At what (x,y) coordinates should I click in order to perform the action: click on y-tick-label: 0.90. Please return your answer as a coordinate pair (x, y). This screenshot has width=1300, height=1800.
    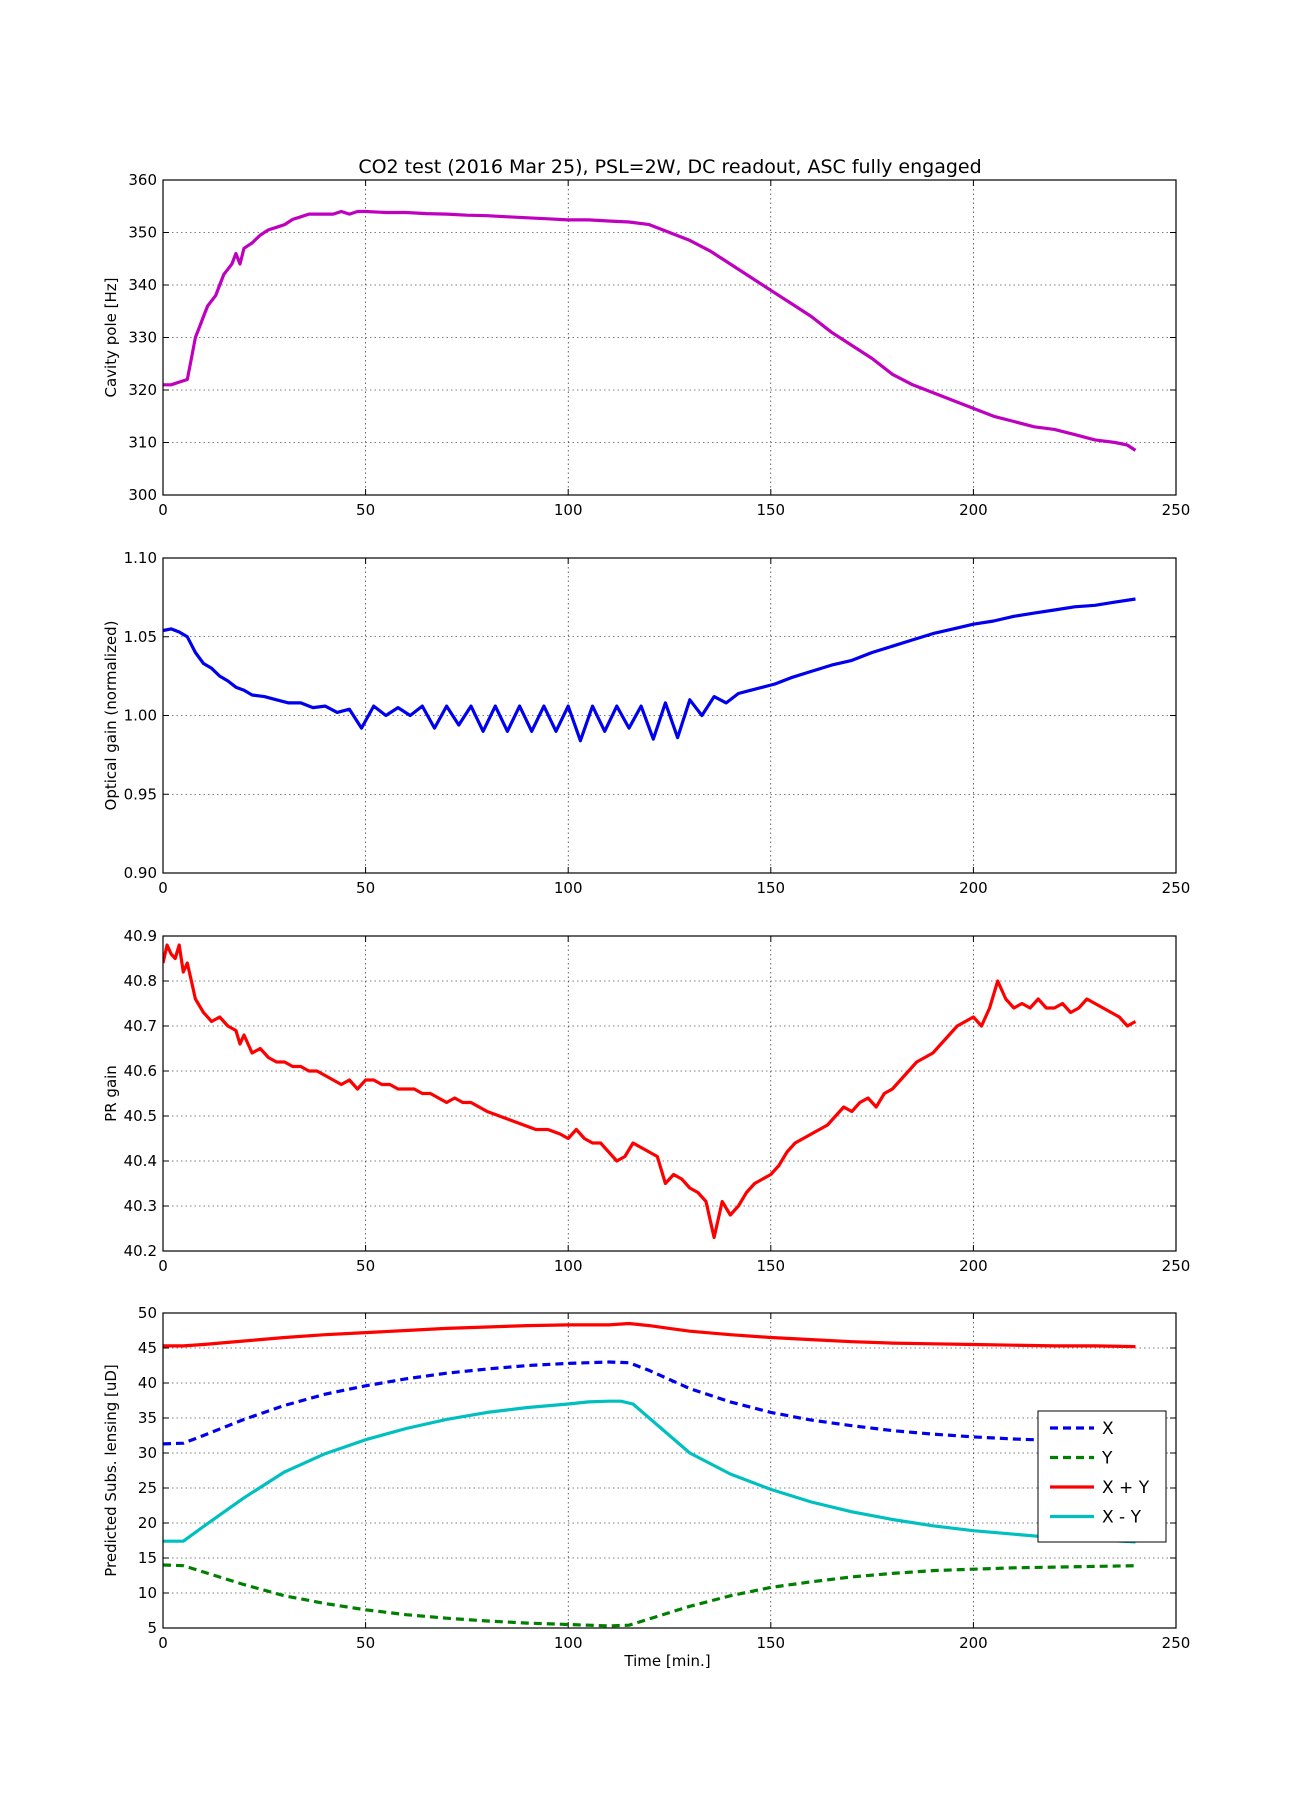
    Looking at the image, I should click on (140, 873).